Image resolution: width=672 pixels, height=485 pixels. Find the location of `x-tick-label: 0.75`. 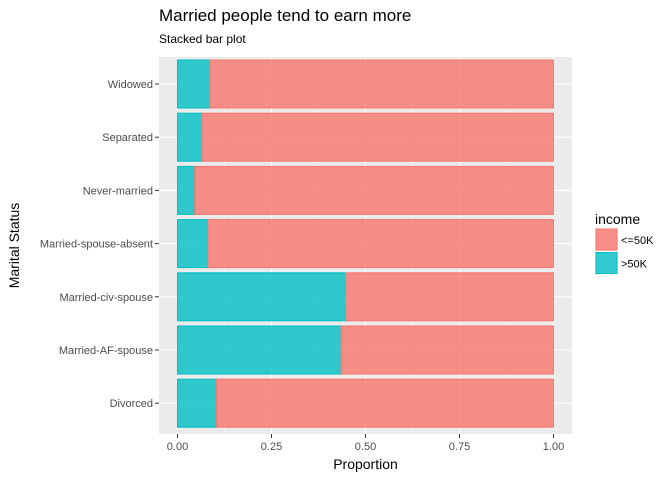

x-tick-label: 0.75 is located at coordinates (459, 447).